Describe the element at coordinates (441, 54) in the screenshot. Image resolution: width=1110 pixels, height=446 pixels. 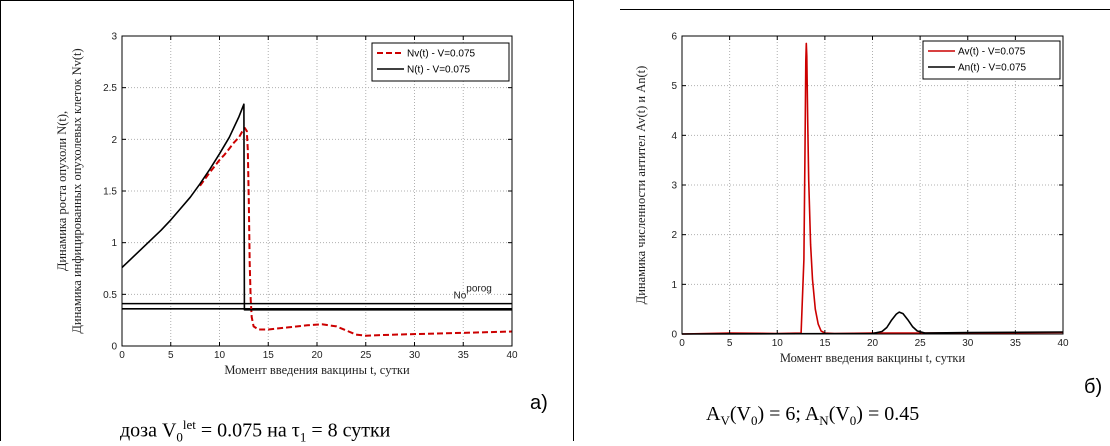
I see `legend-label-1: Nv(t) - V=0.075` at that location.